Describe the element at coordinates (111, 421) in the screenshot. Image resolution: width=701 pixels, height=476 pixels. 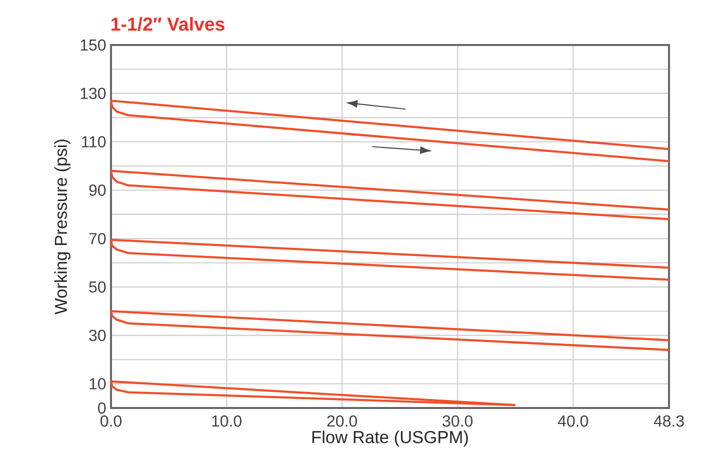
I see `x-tick-label: 0.0` at that location.